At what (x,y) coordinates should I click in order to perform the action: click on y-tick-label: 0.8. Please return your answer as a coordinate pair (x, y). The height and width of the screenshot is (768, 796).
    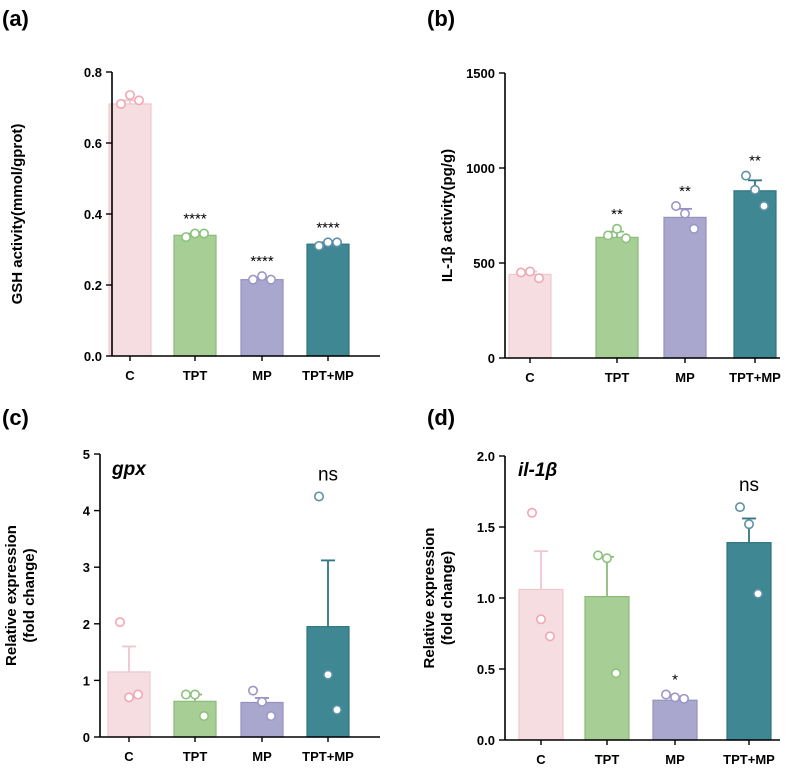
    Looking at the image, I should click on (93, 72).